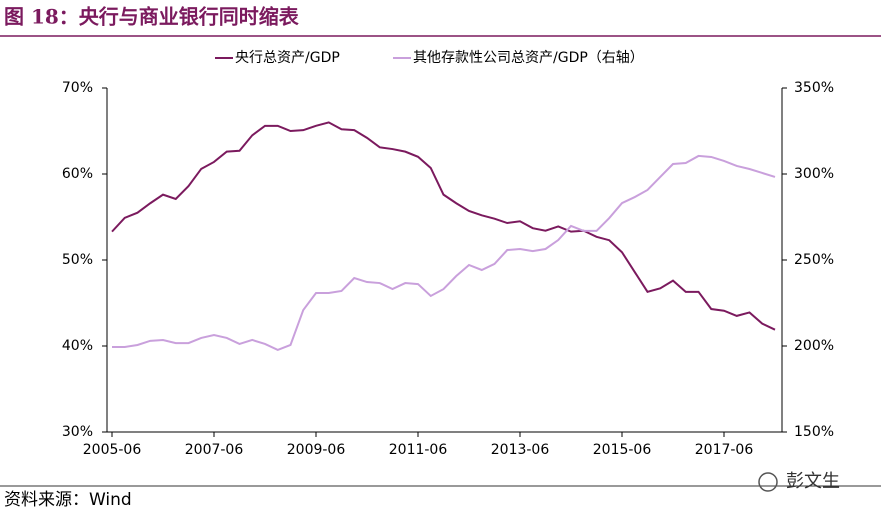  Describe the element at coordinates (214, 450) in the screenshot. I see `x-tick-label: 2007-06` at that location.